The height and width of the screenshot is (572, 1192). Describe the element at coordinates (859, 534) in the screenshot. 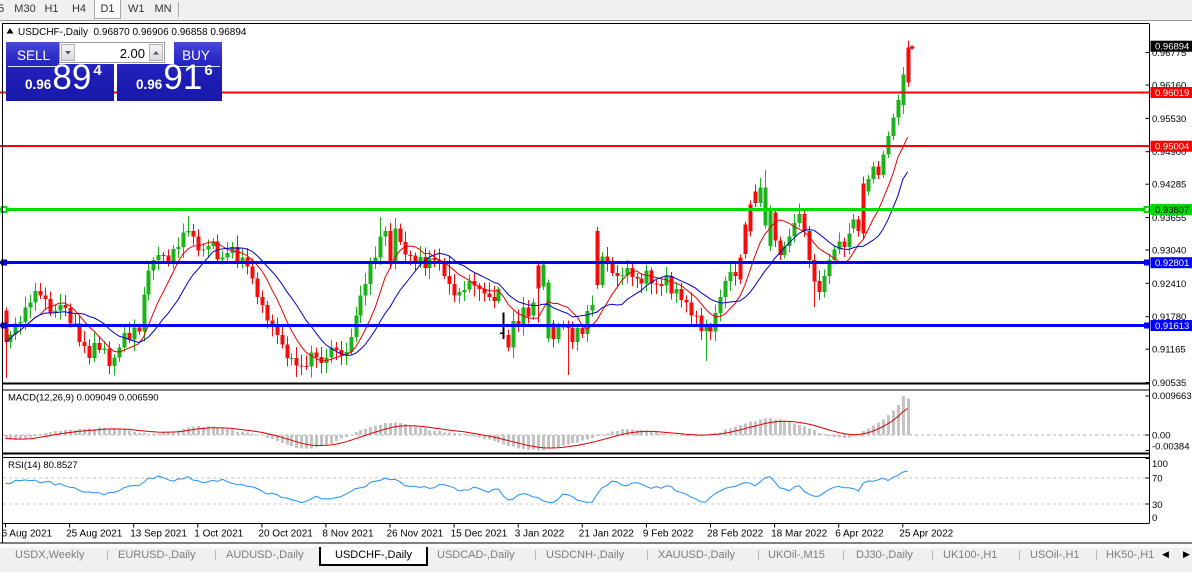

I see `svg-text: 6 Apr 2022` at that location.